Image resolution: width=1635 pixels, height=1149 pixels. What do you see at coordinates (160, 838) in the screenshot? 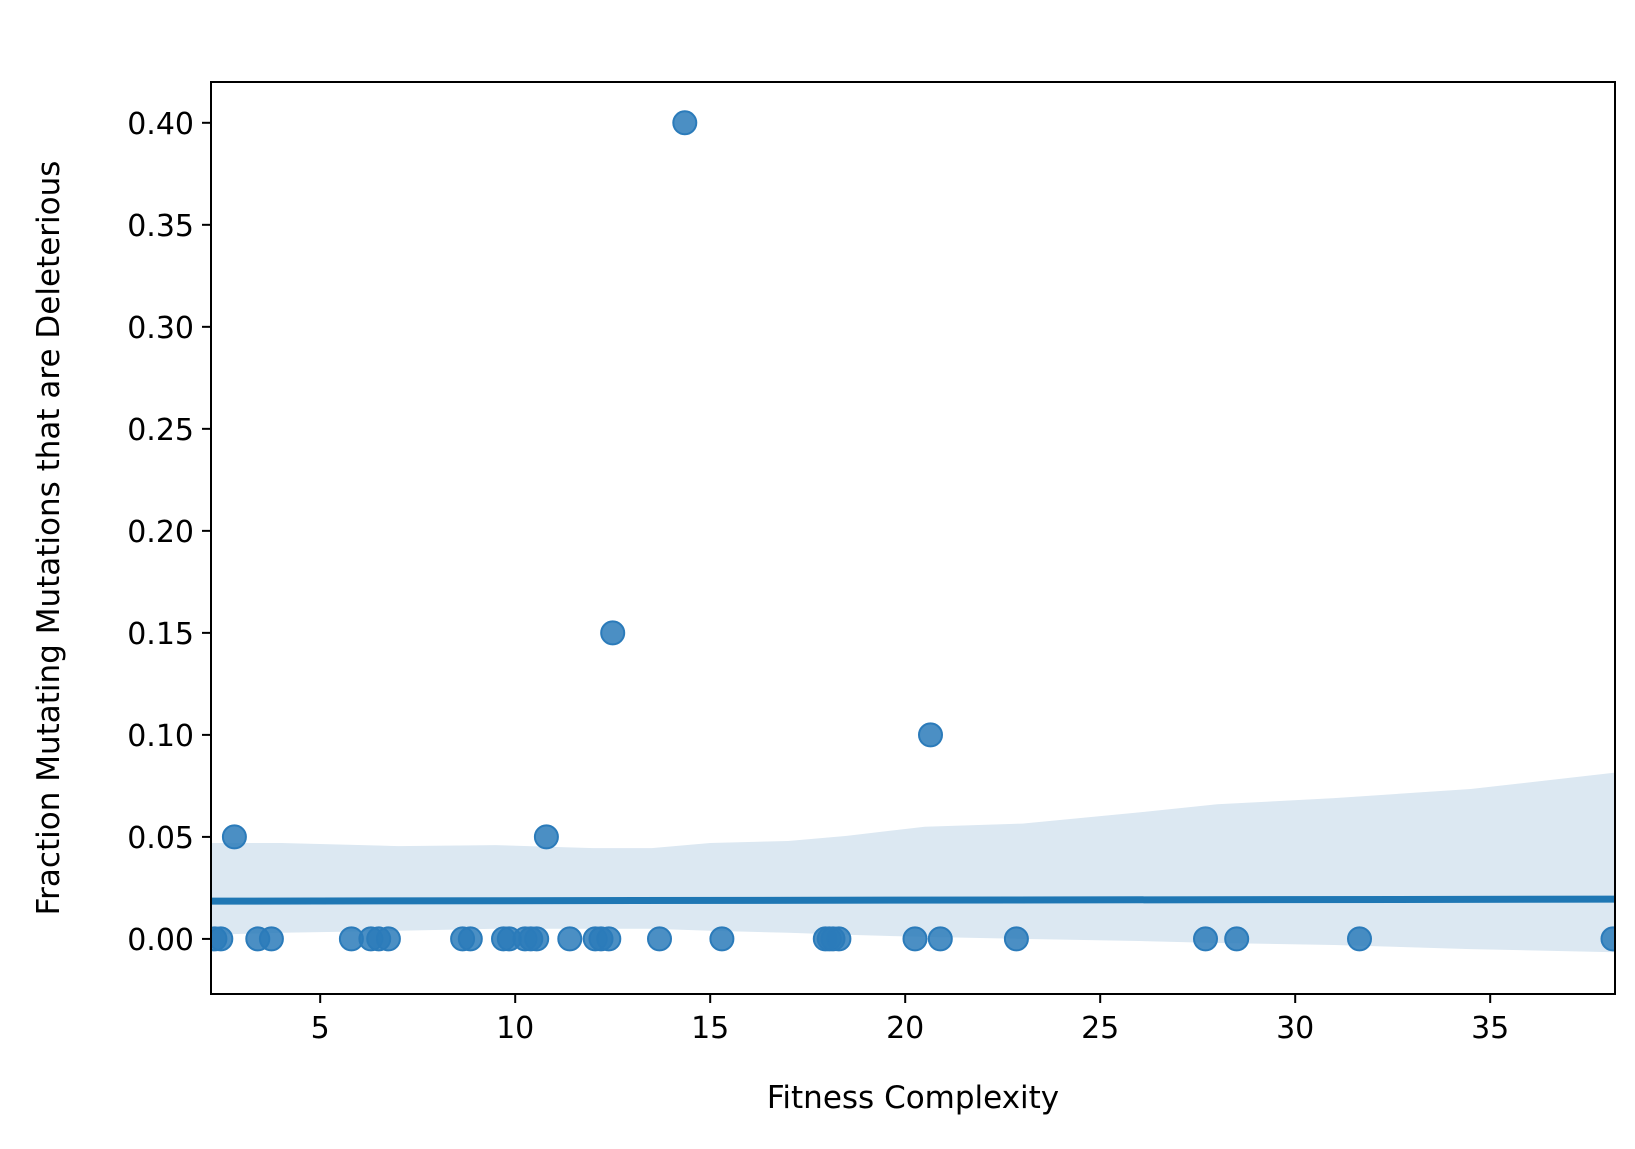
I see `y-tick-label: 0.05` at bounding box center [160, 838].